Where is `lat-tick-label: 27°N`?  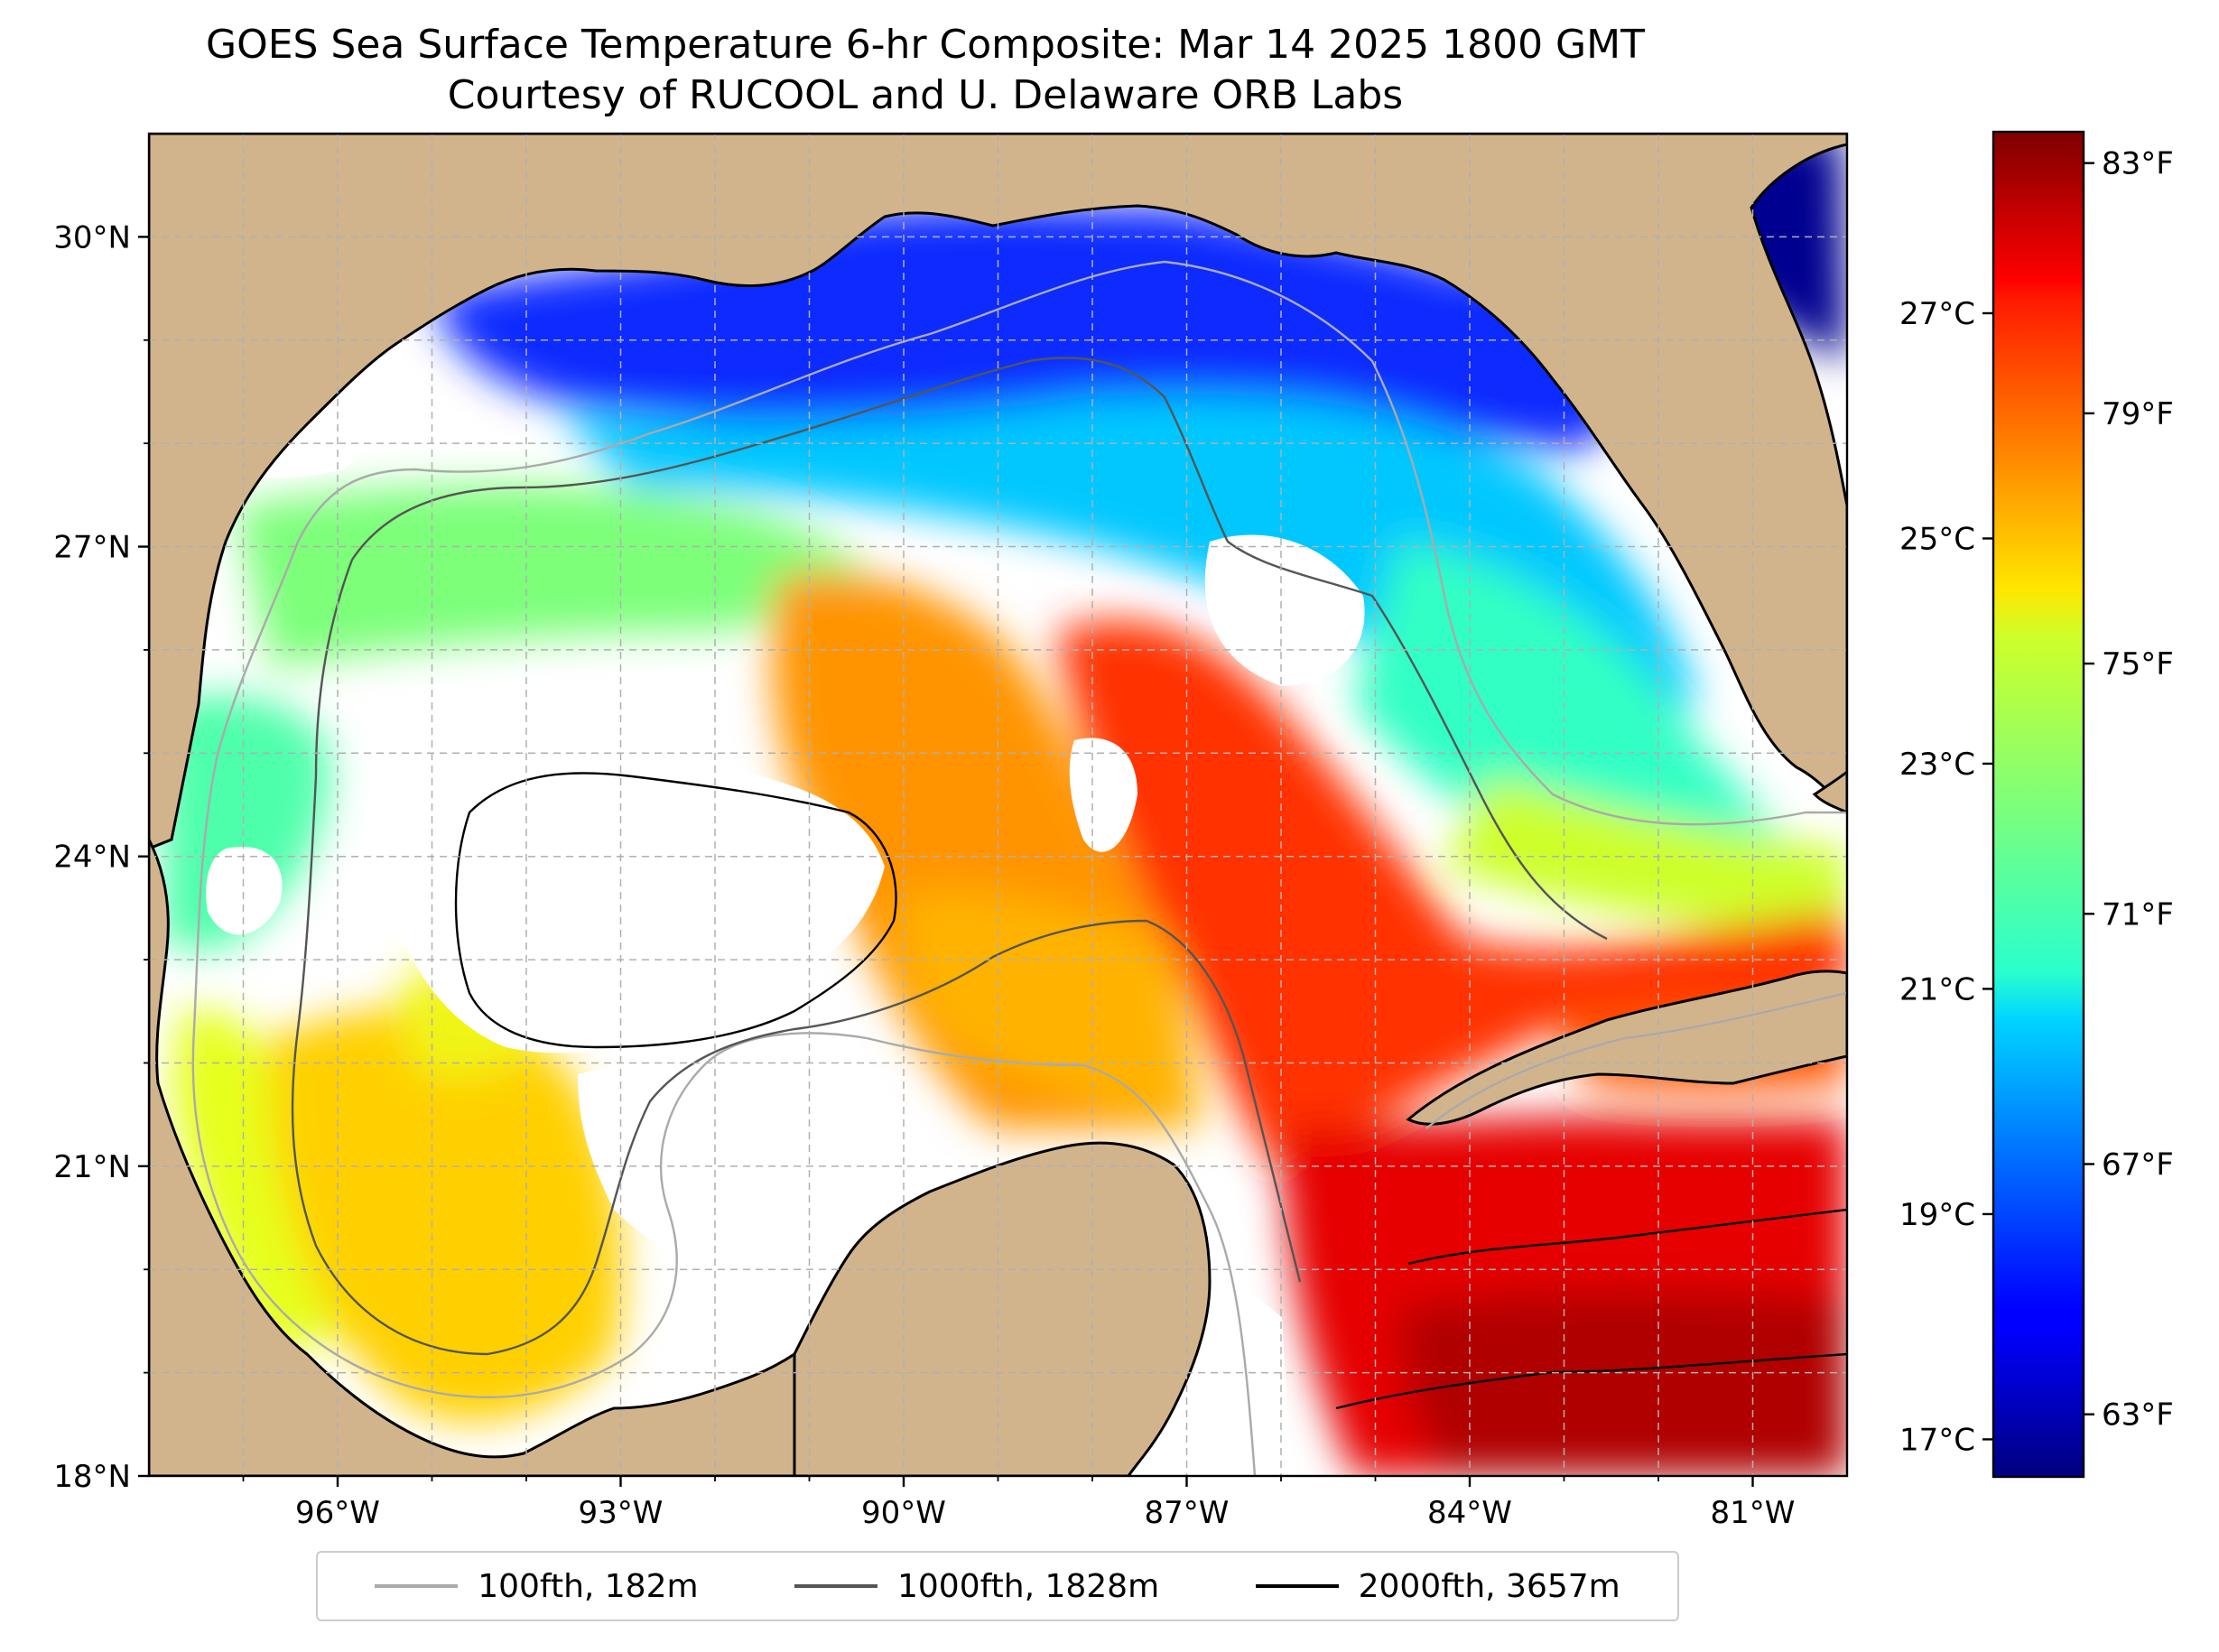 lat-tick-label: 27°N is located at coordinates (92, 548).